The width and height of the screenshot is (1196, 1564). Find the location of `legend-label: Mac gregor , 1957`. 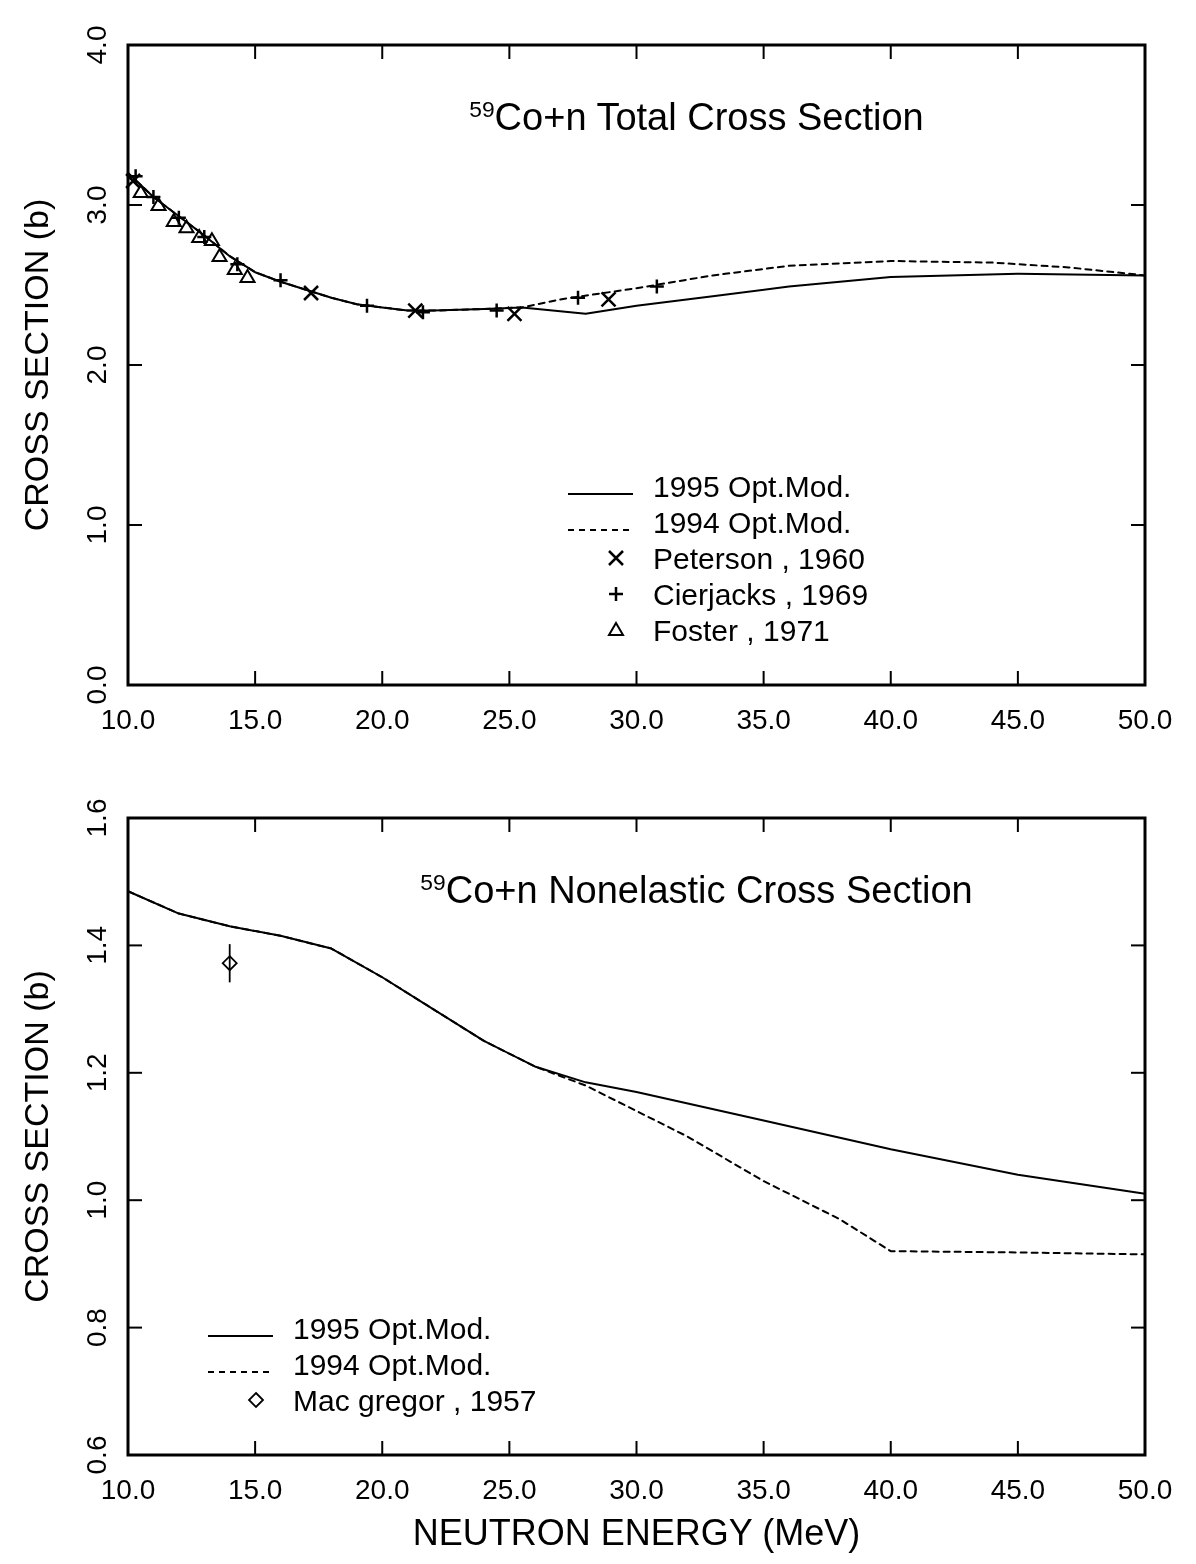

legend-label: Mac gregor , 1957 is located at coordinates (415, 1400).